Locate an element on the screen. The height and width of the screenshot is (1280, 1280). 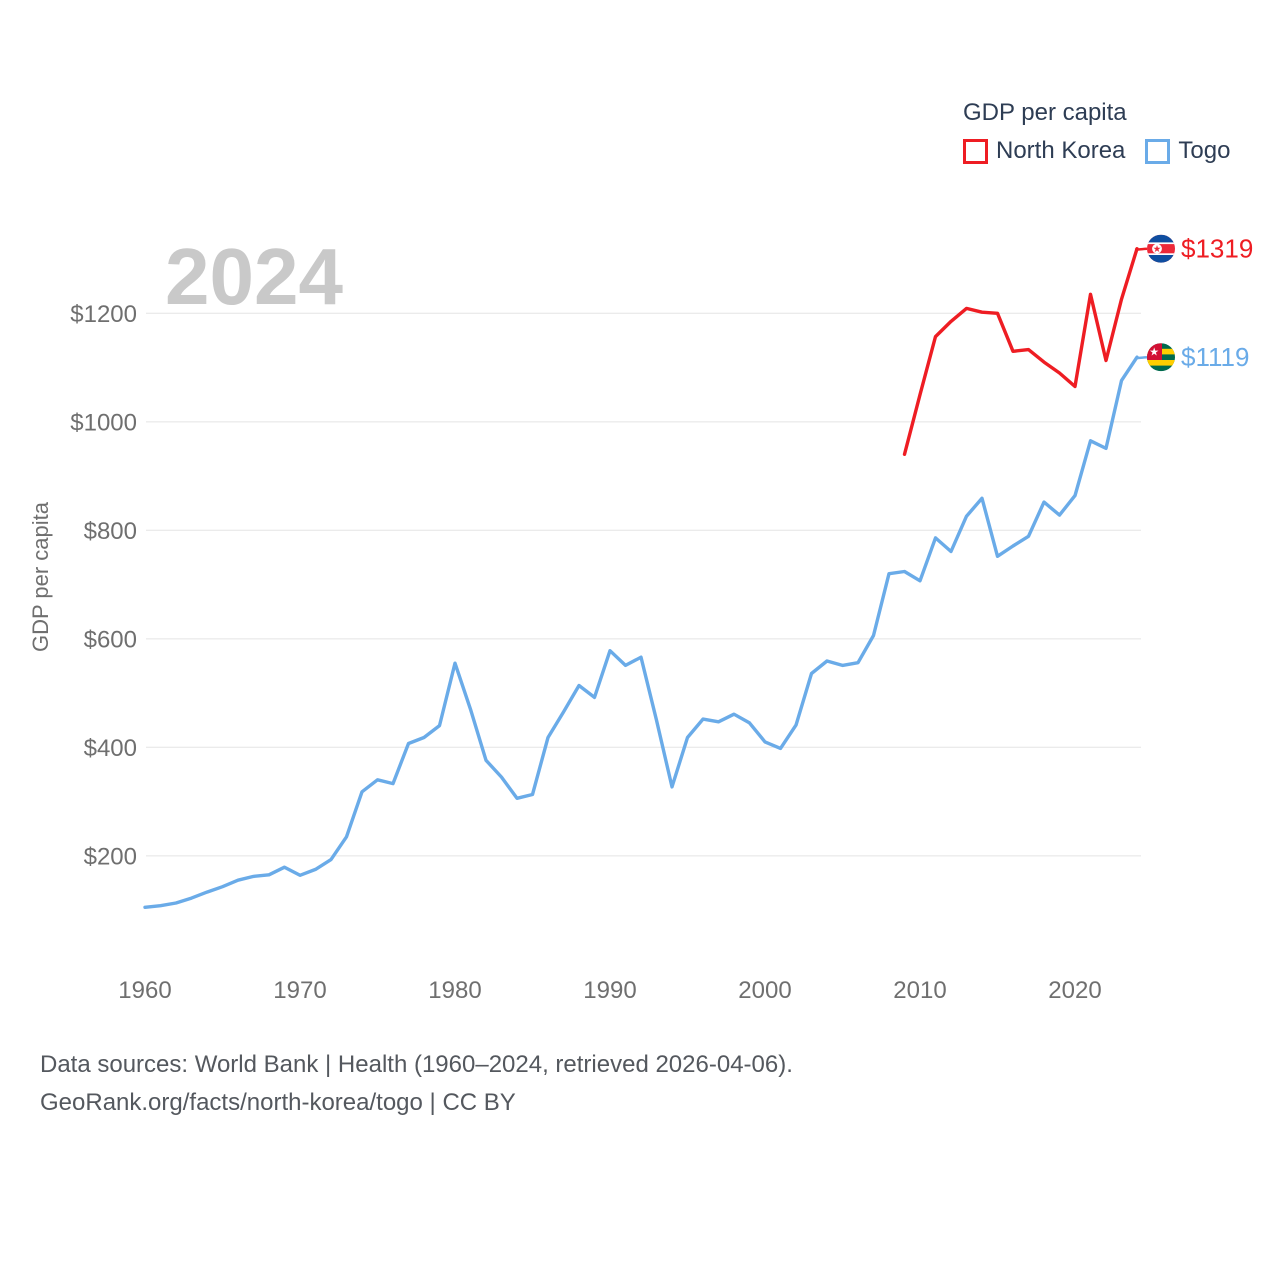
togo-end-label: ★ $1119 is located at coordinates (1191, 357).